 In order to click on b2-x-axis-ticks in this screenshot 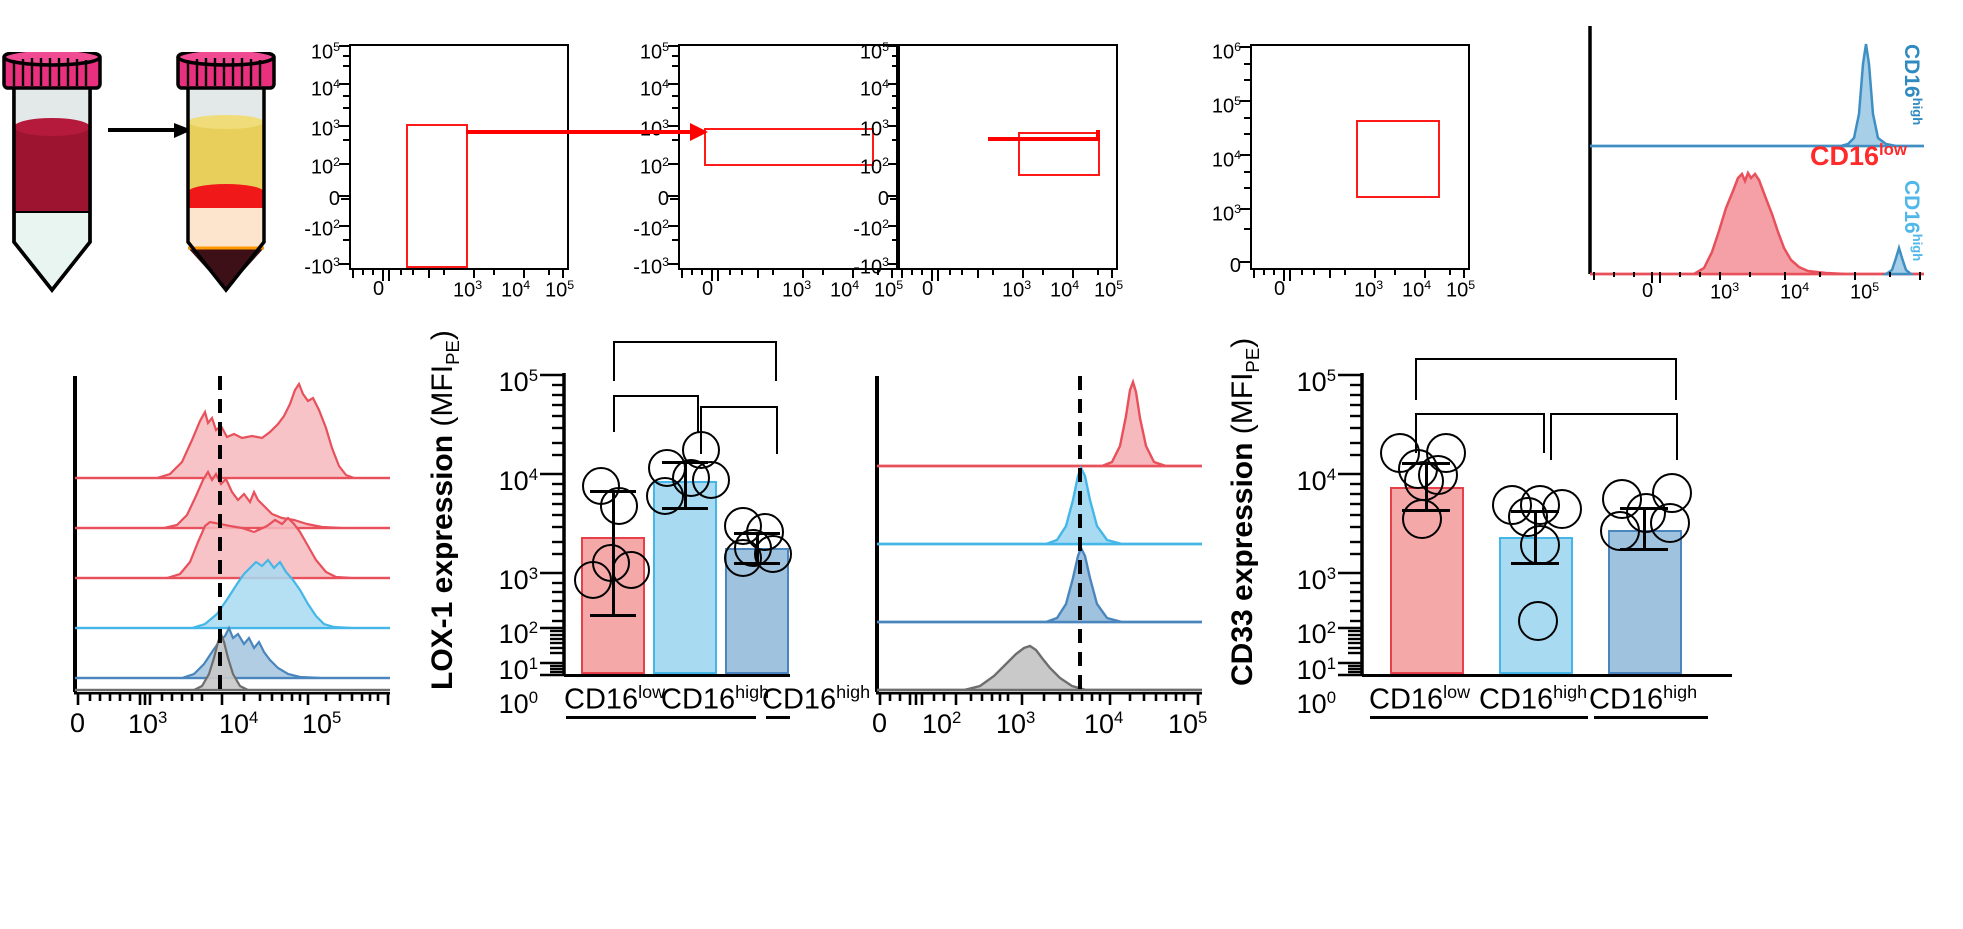, I will do `click(787, 275)`.